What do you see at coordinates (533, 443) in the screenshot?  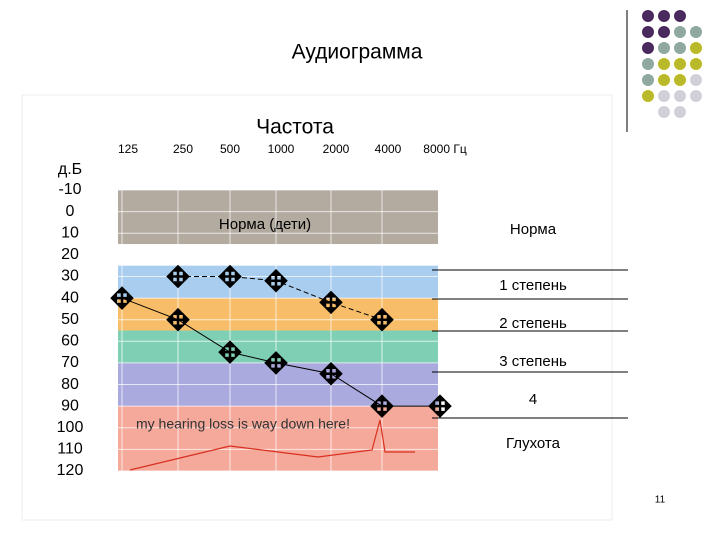 I see `zone-label: Глухота` at bounding box center [533, 443].